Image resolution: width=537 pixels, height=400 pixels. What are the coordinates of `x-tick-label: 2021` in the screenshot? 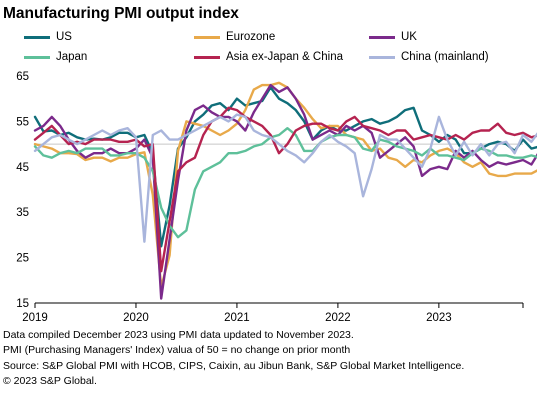 It's located at (237, 318).